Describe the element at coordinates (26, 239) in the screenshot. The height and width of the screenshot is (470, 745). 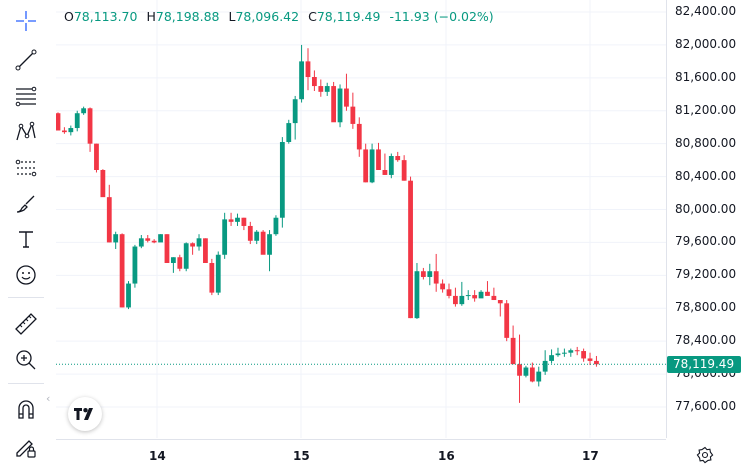
I see `text-icon` at that location.